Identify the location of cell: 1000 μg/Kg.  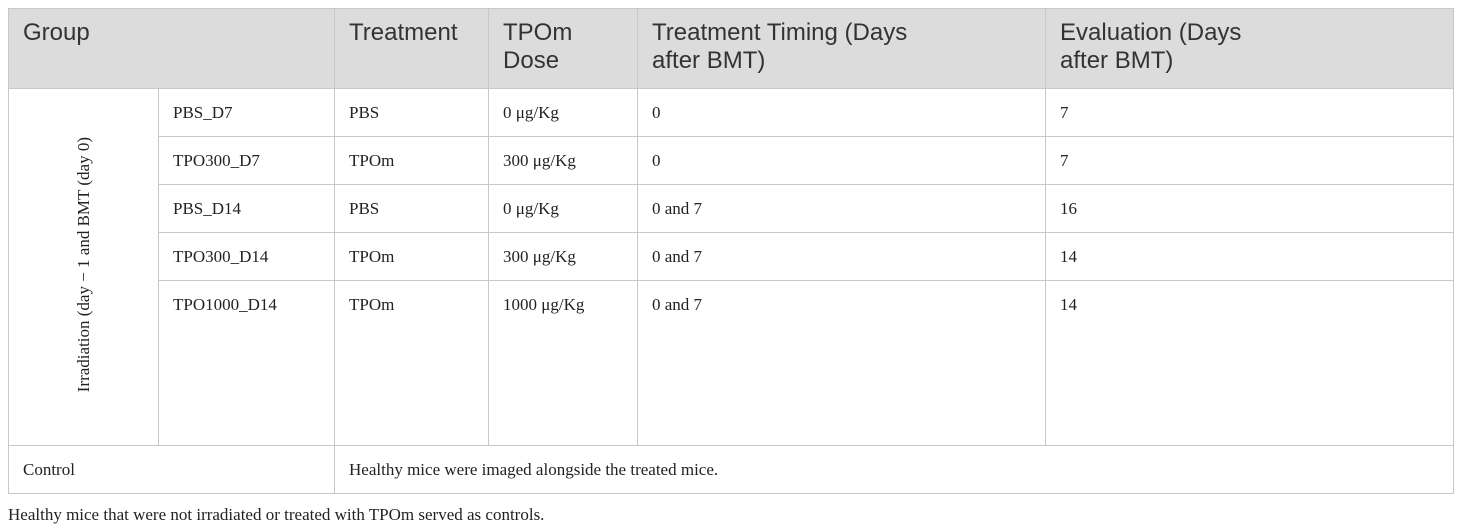
(563, 363).